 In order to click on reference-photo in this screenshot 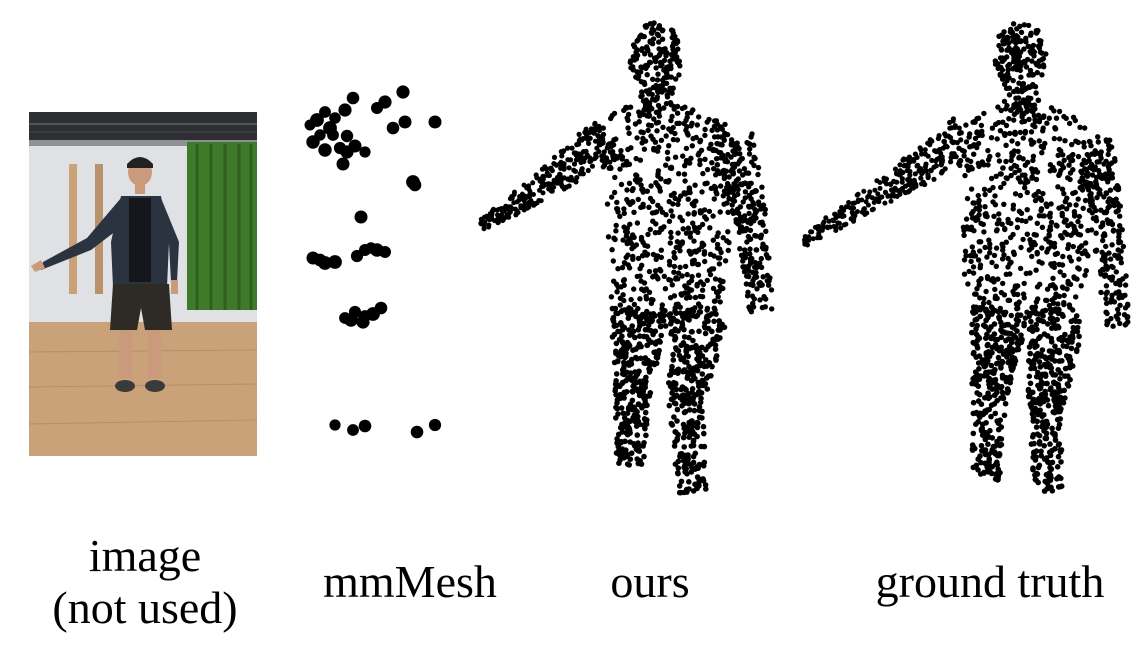, I will do `click(143, 284)`.